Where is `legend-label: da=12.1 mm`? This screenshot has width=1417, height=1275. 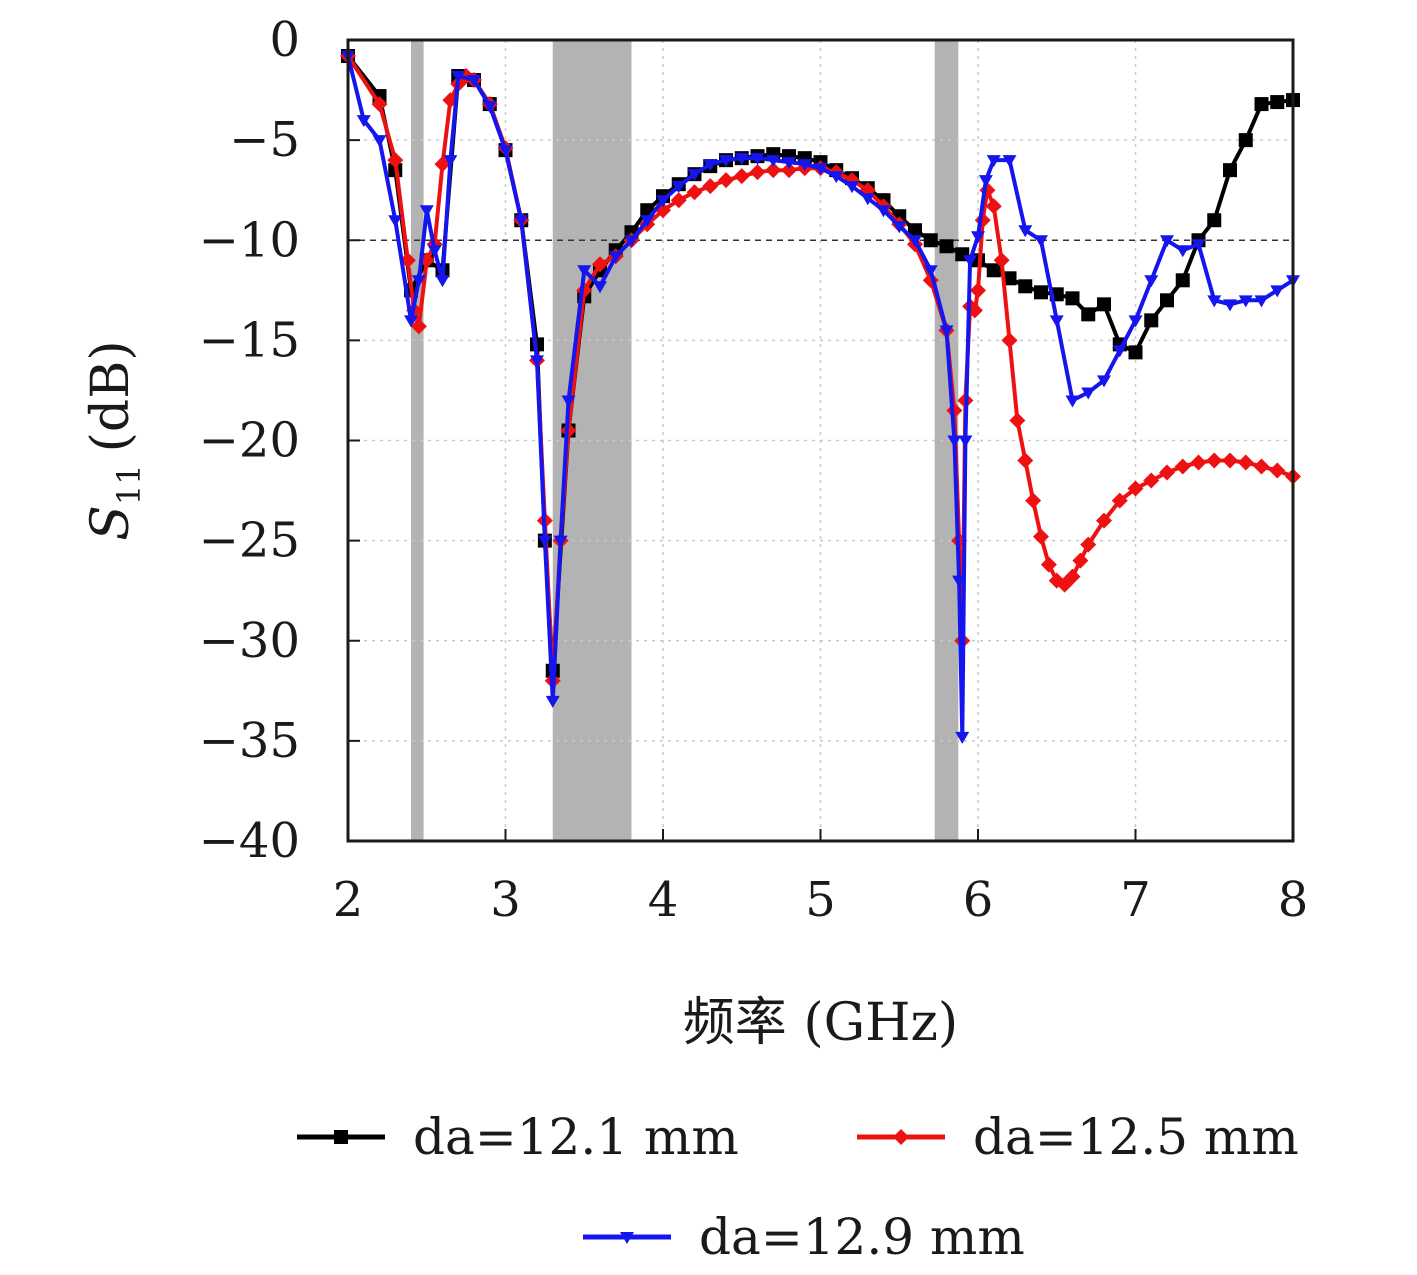
legend-label: da=12.1 mm is located at coordinates (576, 1137).